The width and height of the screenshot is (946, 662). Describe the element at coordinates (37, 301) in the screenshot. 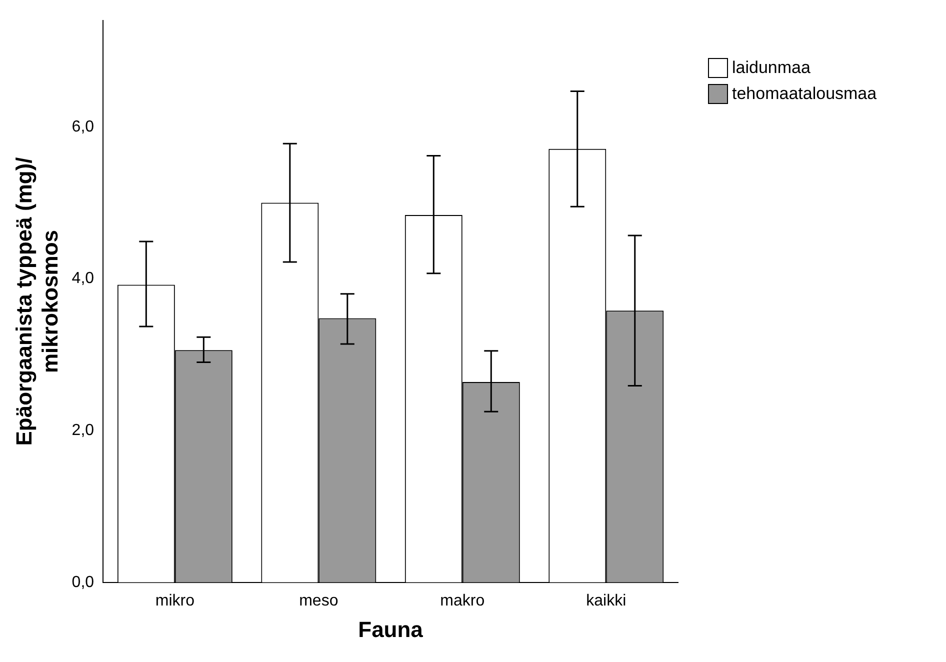

I see `y-axis-title: Epäorgaanista typpeä (mg)/ mikrokosmos` at that location.